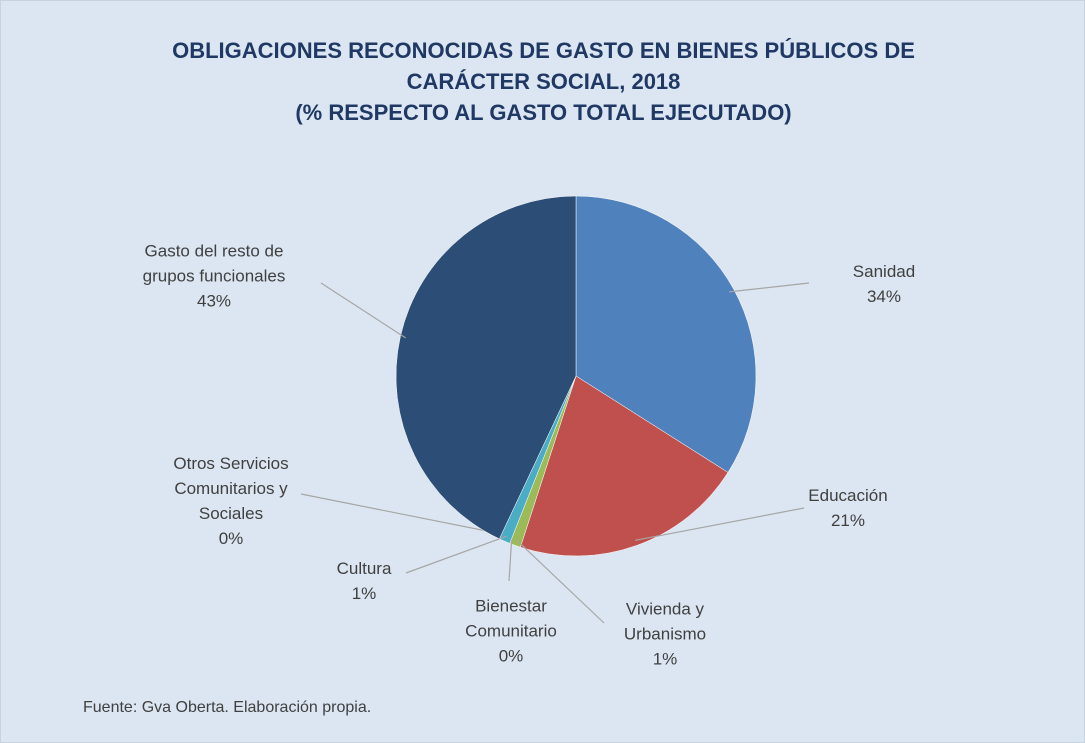 This screenshot has height=743, width=1085. Describe the element at coordinates (665, 621) in the screenshot. I see `category-label: Vivienda y Urbanismo` at that location.